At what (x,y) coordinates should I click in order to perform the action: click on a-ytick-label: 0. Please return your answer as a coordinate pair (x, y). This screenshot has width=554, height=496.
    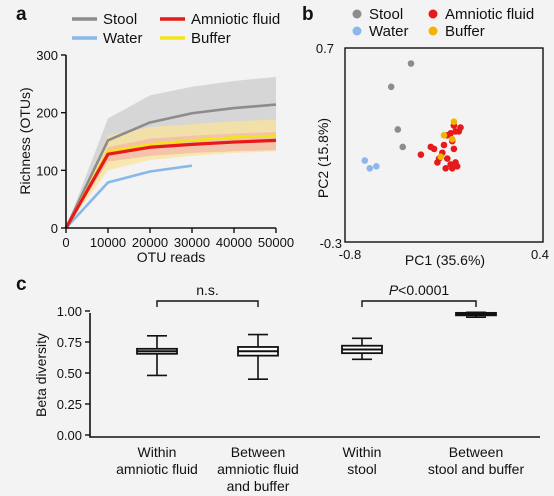
    Looking at the image, I should click on (54, 228).